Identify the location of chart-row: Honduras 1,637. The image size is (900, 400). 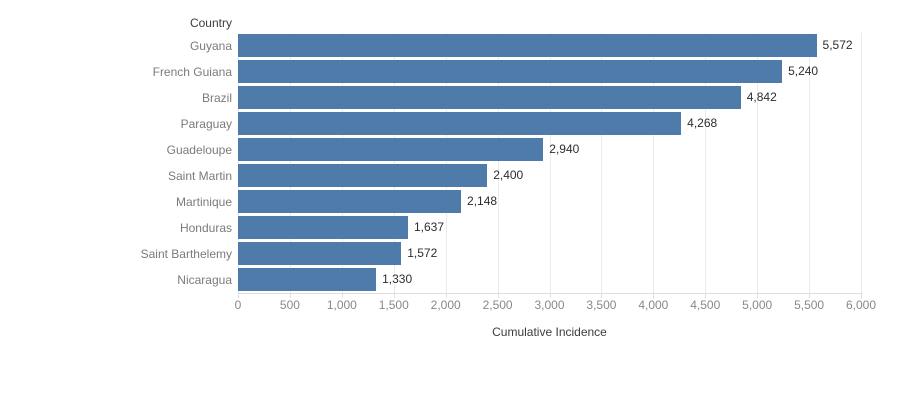
(450, 228).